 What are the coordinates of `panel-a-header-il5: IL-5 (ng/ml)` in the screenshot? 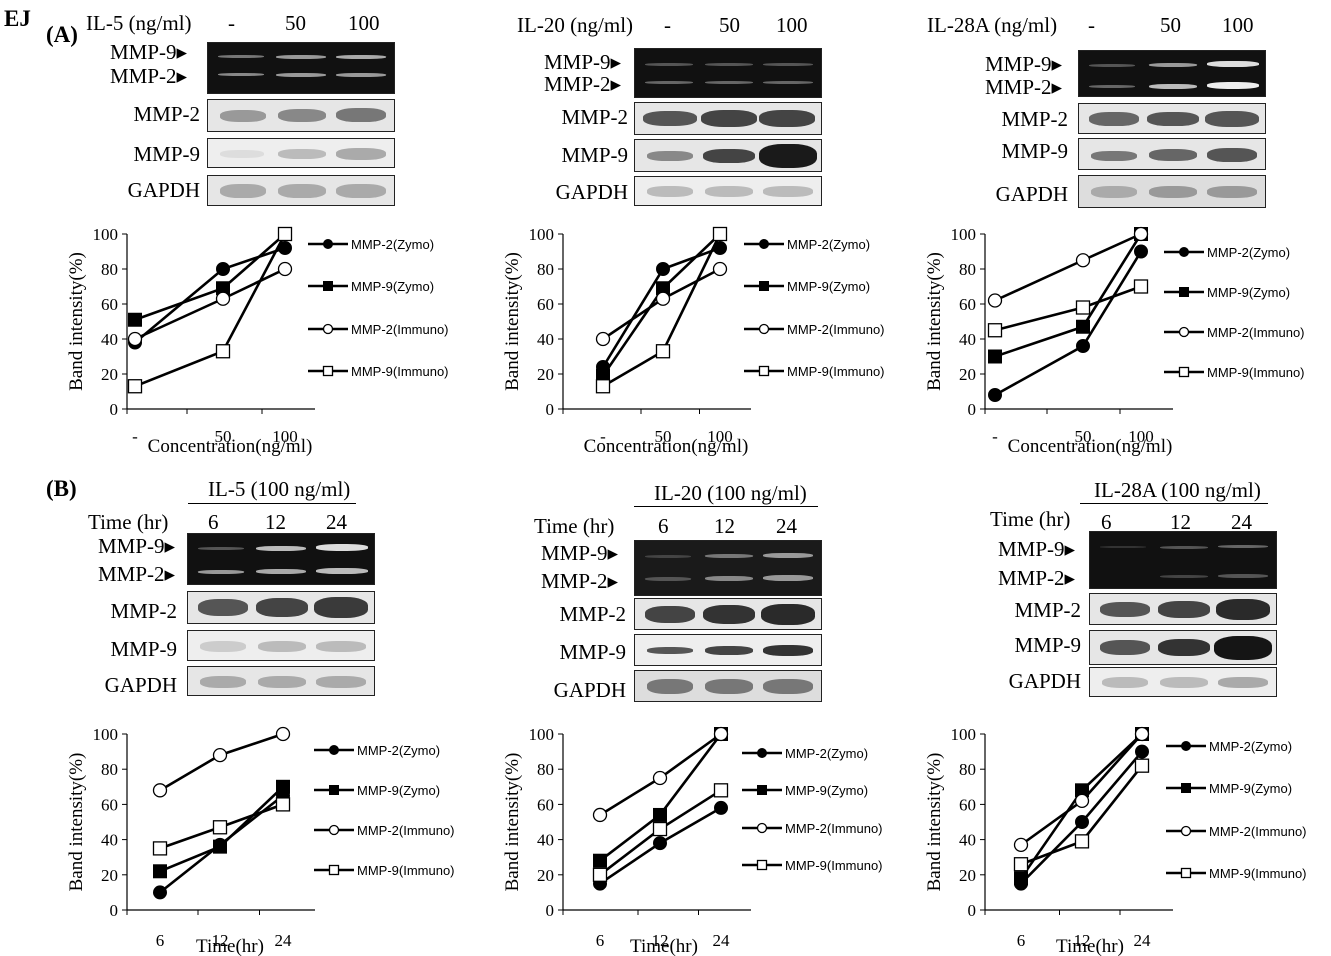 It's located at (139, 23).